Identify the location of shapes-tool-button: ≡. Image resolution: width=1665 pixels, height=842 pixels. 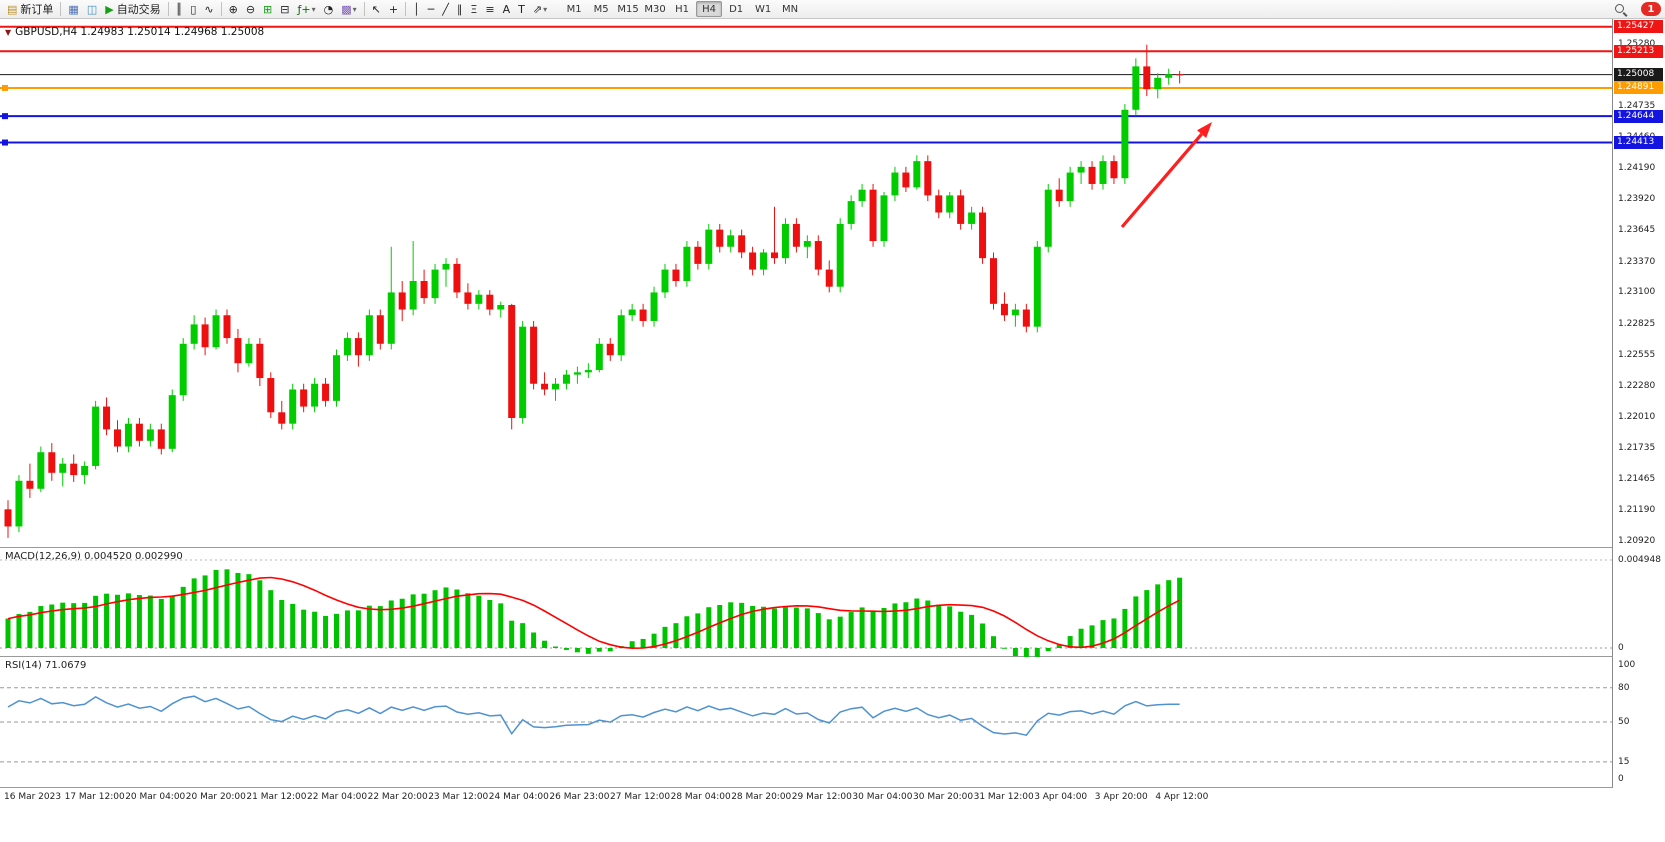
(489, 9).